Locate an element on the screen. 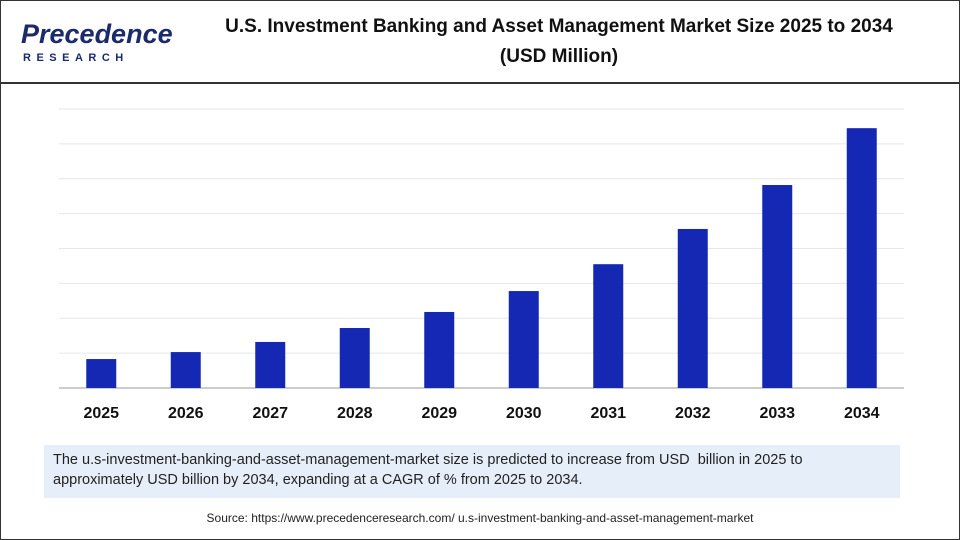 The width and height of the screenshot is (960, 540). x-tick-label: 2028 is located at coordinates (355, 413).